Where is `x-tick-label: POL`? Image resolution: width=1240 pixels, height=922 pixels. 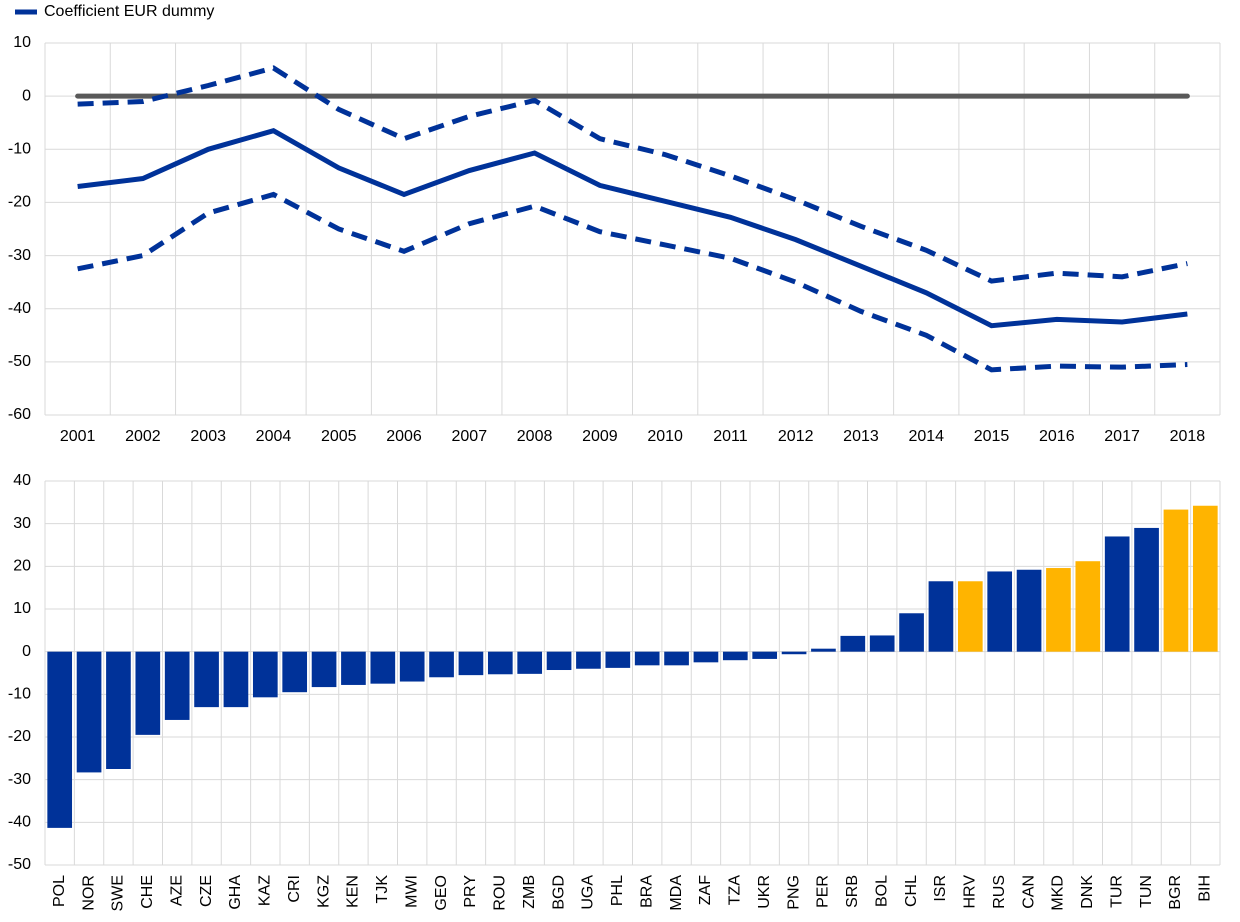
x-tick-label: POL is located at coordinates (59, 891).